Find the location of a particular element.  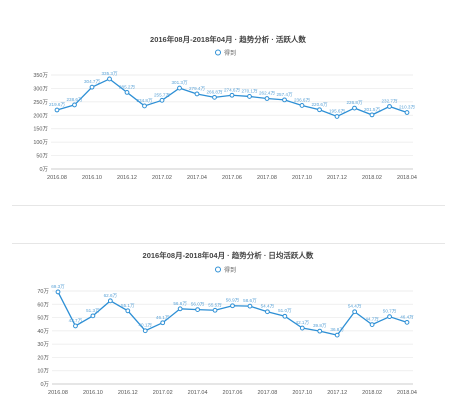

data-label: 236.6万 is located at coordinates (302, 100).